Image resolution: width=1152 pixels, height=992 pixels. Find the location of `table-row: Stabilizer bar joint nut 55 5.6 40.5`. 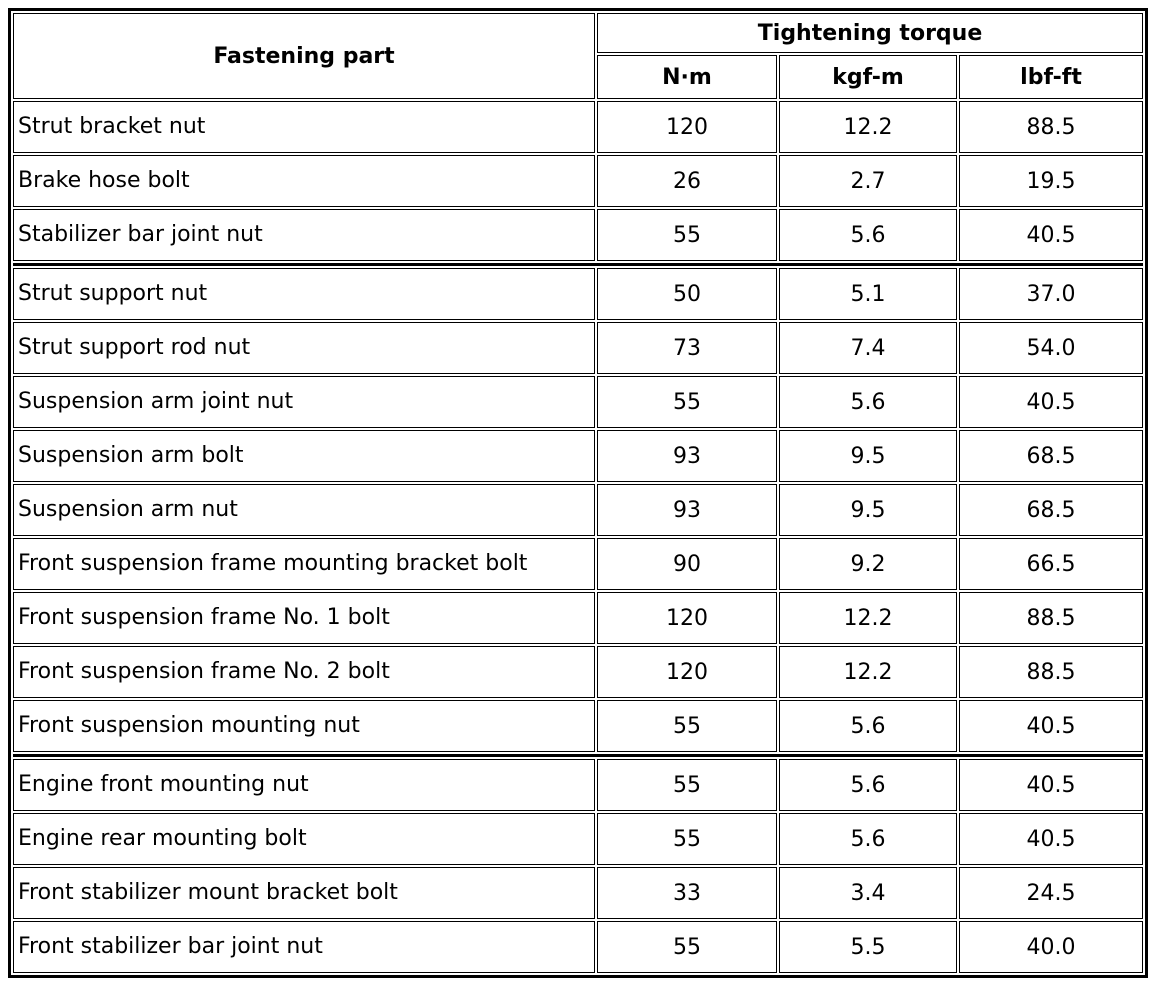

table-row: Stabilizer bar joint nut 55 5.6 40.5 is located at coordinates (578, 235).